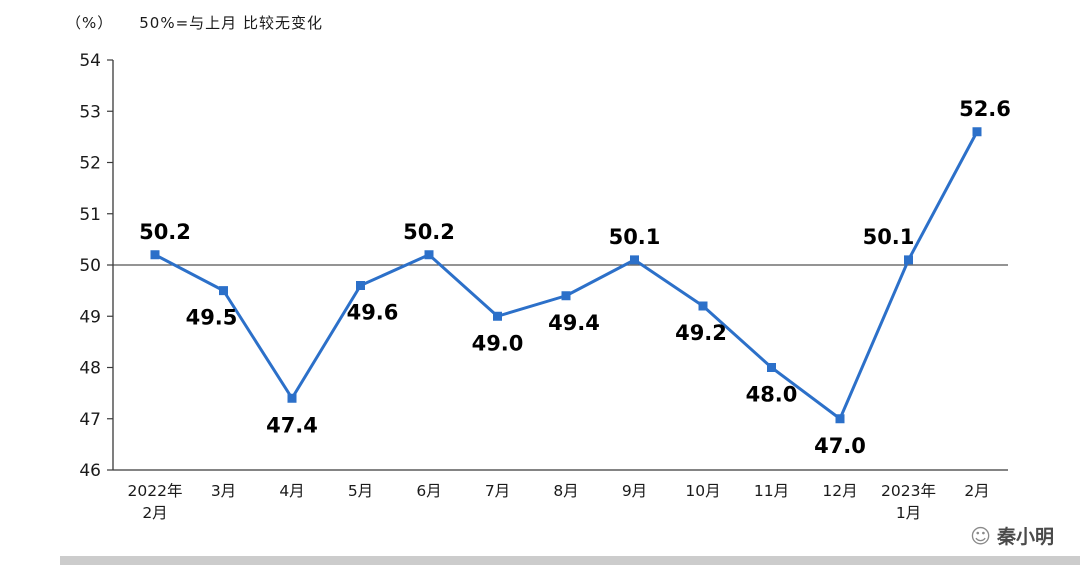  Describe the element at coordinates (574, 323) in the screenshot. I see `data-label: 49.4` at that location.